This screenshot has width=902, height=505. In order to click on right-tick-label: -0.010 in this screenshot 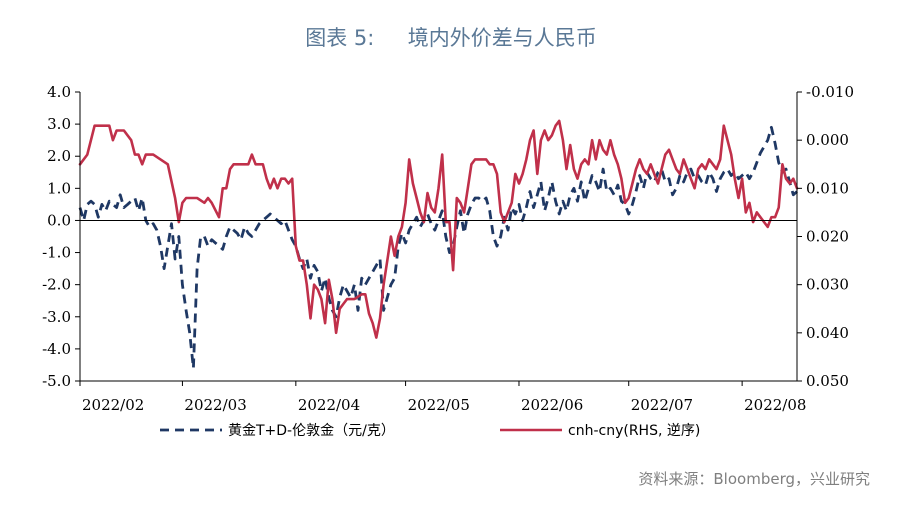, I will do `click(830, 92)`.